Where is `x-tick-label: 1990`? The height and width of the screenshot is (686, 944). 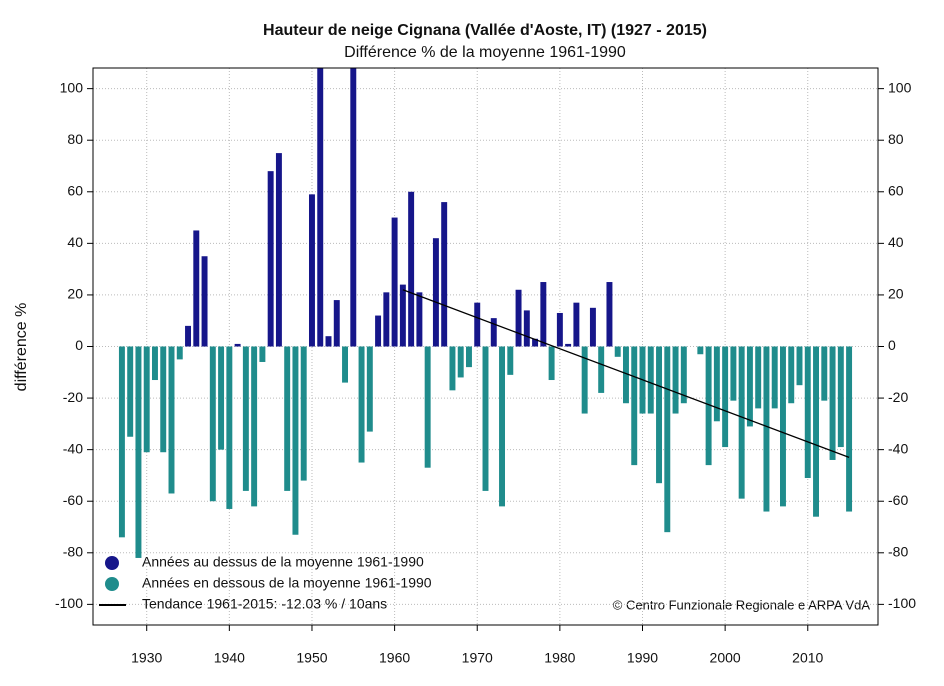 x-tick-label: 1990 is located at coordinates (642, 658).